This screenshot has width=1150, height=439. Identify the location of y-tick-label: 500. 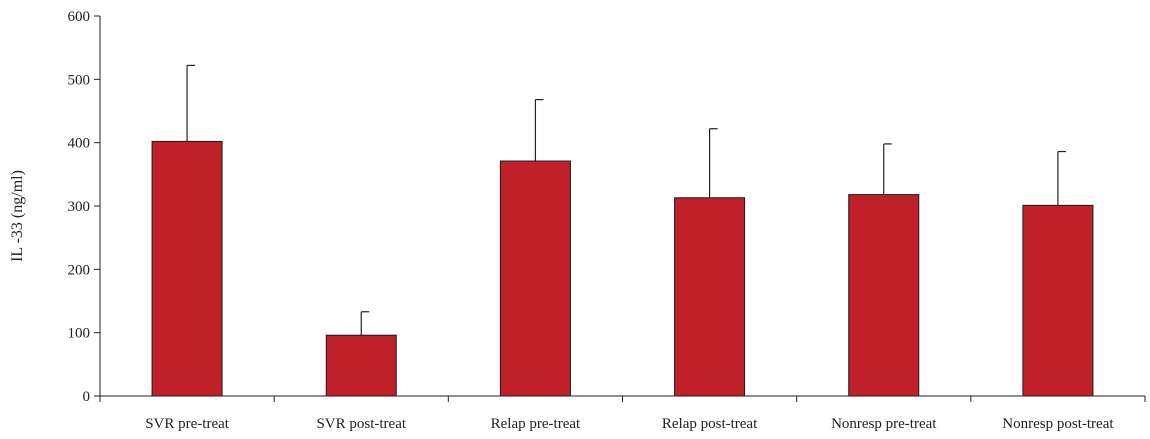
(79, 80).